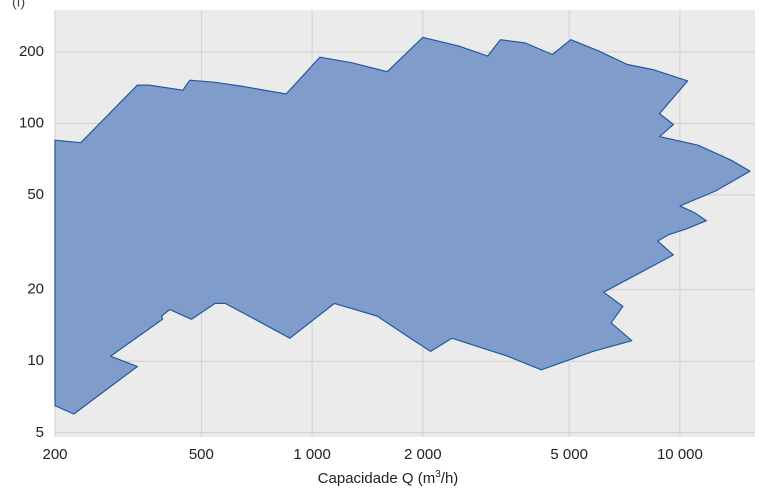 This screenshot has height=491, width=760. Describe the element at coordinates (680, 454) in the screenshot. I see `x-tick-label: 10 000` at that location.